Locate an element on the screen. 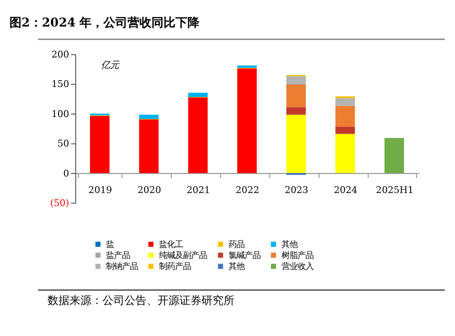  x-tick-label: 2020 is located at coordinates (150, 190).